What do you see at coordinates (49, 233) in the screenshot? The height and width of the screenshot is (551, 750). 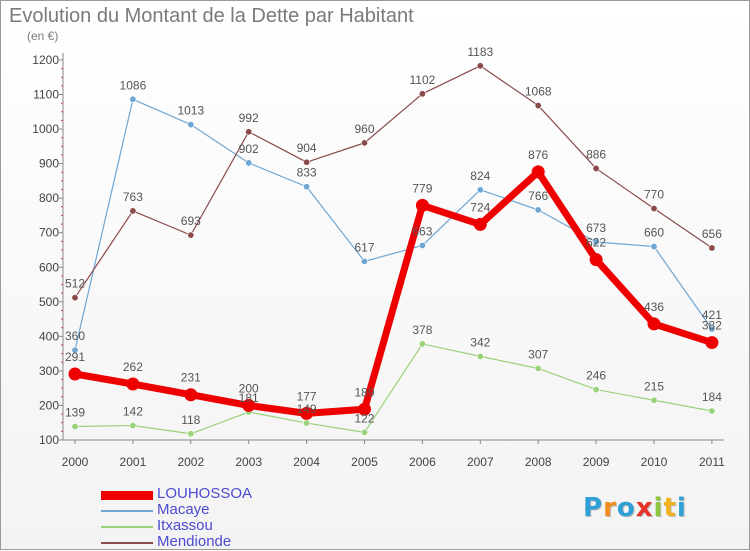 I see `y-tick-label: 700` at bounding box center [49, 233].